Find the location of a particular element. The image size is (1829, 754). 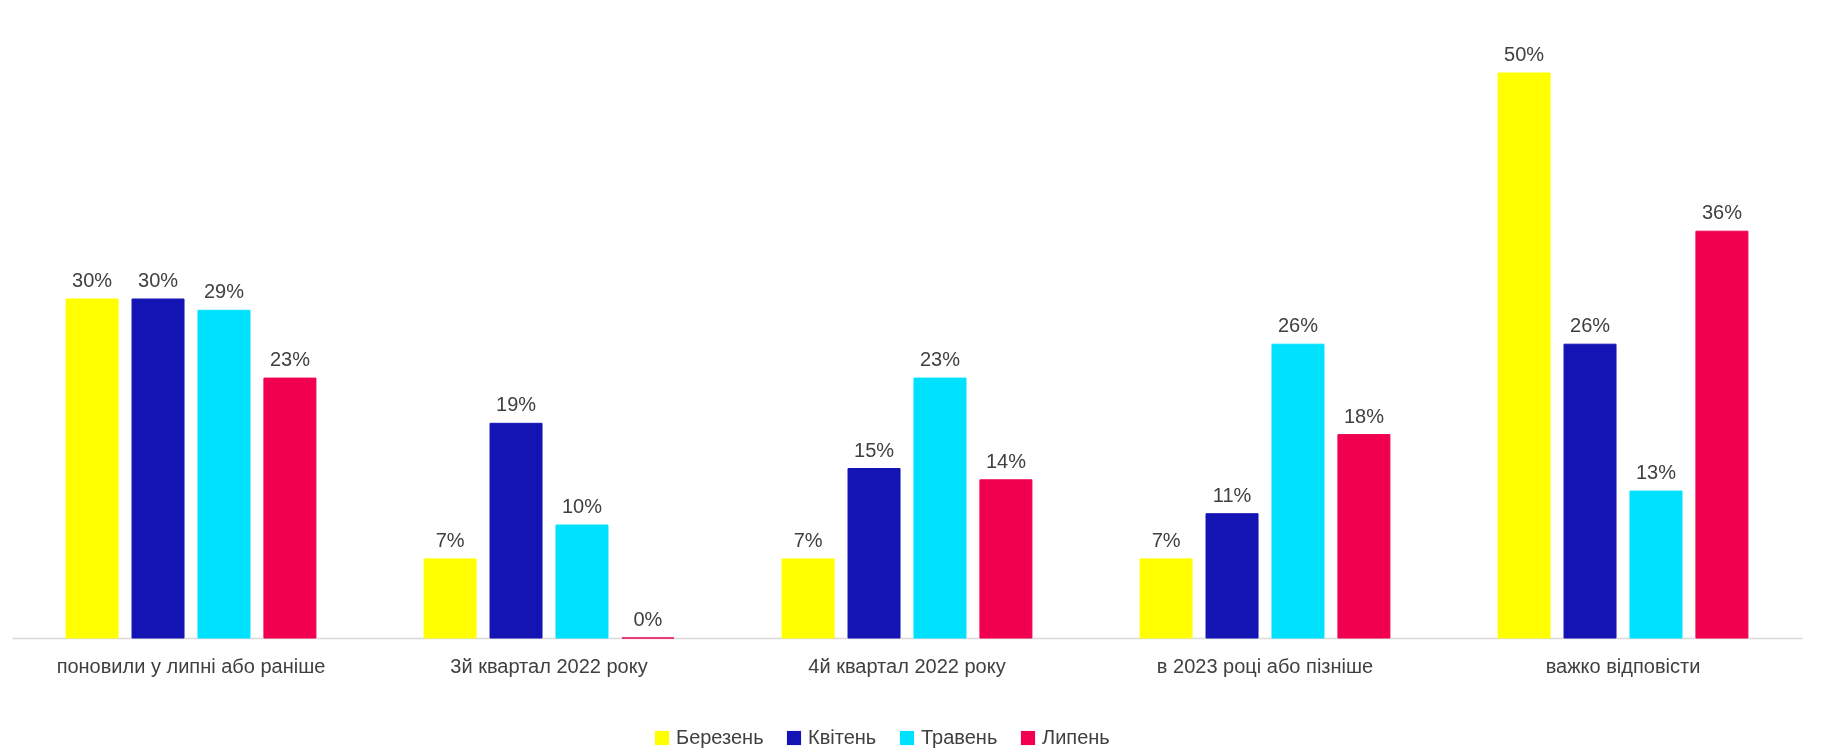

data-label: 15% is located at coordinates (874, 449).